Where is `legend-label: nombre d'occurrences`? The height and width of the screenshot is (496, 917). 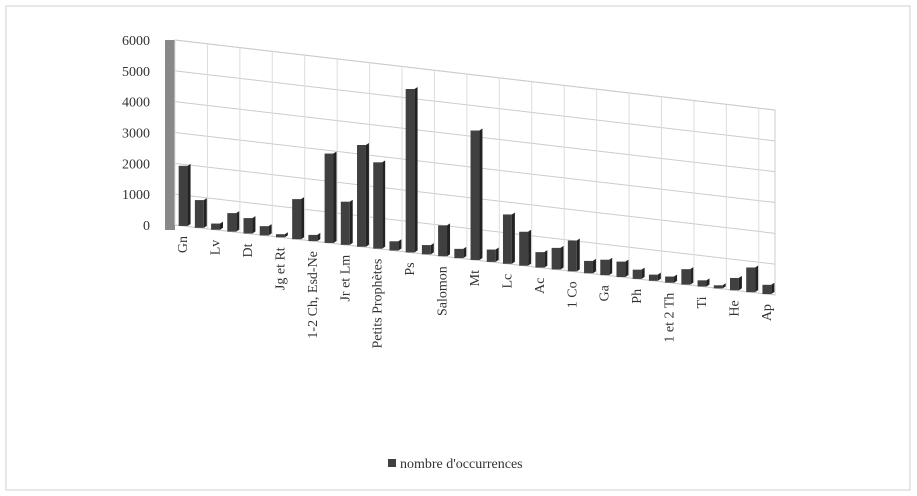 legend-label: nombre d'occurrences is located at coordinates (461, 464).